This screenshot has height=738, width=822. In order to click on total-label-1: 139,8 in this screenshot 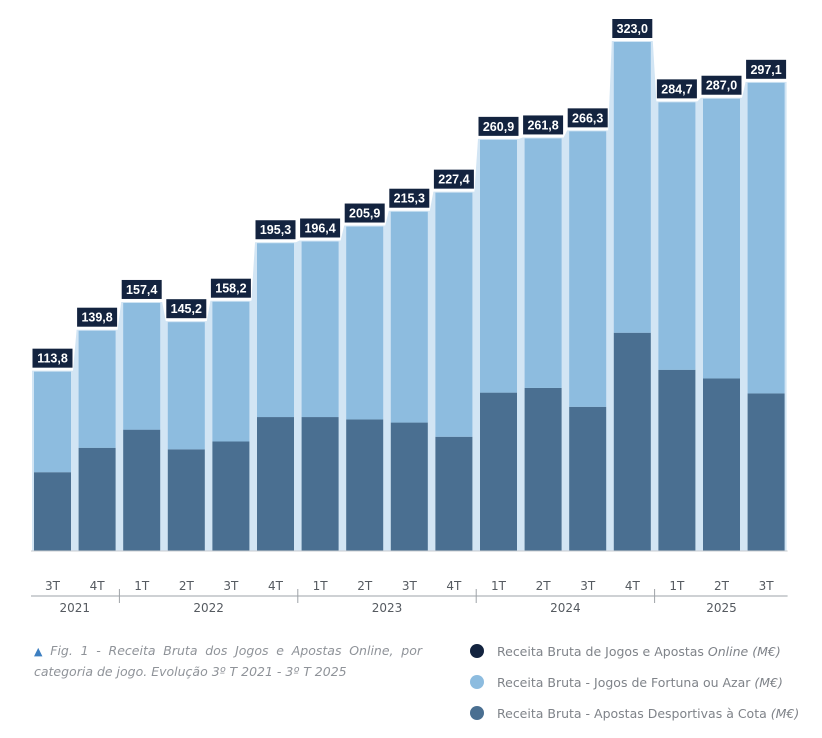, I will do `click(96, 318)`.